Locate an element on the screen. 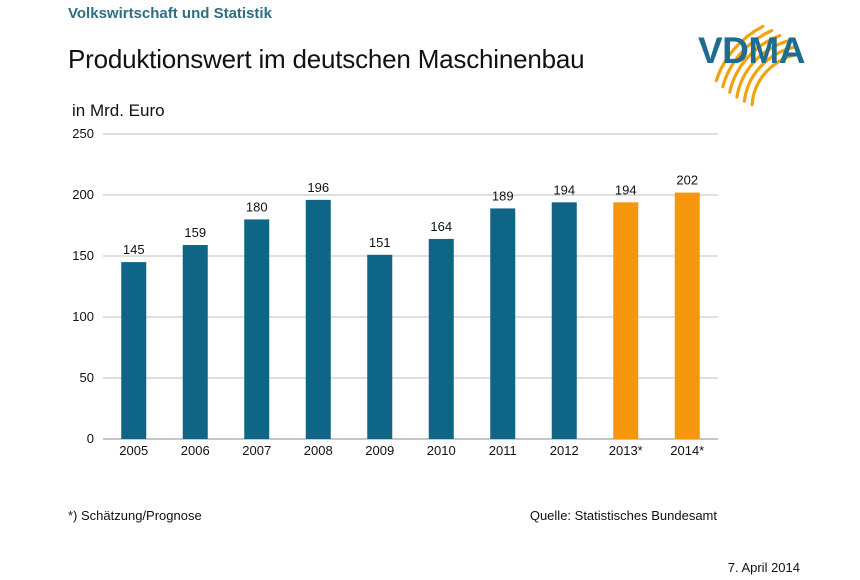 The image size is (860, 580). x-tick-label: 2007 is located at coordinates (256, 450).